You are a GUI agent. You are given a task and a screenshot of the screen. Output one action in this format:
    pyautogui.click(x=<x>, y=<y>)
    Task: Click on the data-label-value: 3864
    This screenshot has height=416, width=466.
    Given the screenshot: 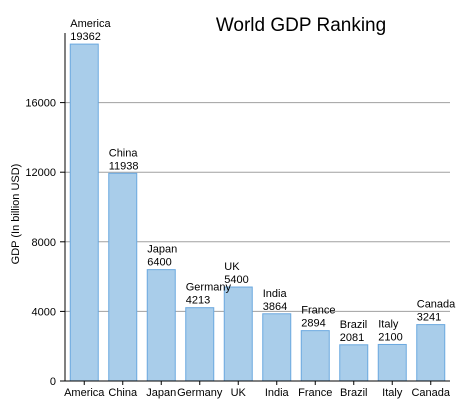 What is the action you would take?
    pyautogui.click(x=275, y=307)
    